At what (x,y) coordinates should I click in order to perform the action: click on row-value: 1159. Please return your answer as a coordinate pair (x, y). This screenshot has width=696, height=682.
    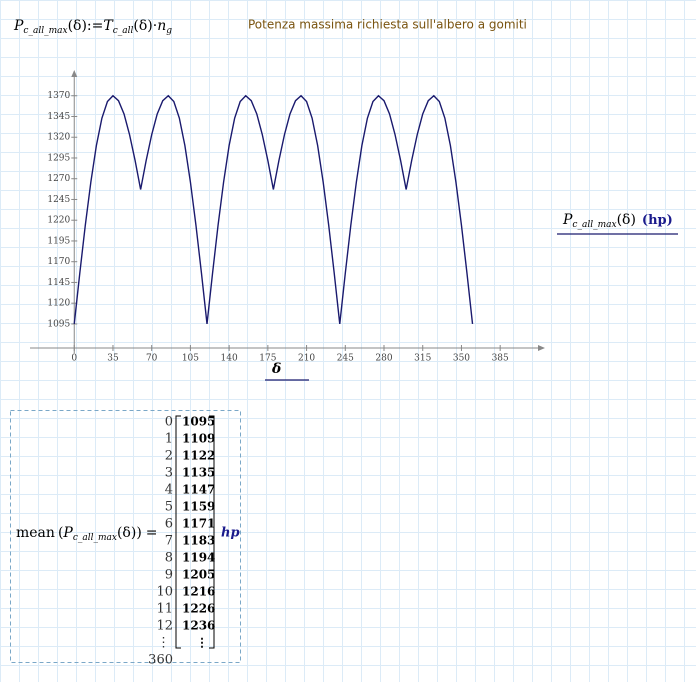
    Looking at the image, I should click on (198, 507).